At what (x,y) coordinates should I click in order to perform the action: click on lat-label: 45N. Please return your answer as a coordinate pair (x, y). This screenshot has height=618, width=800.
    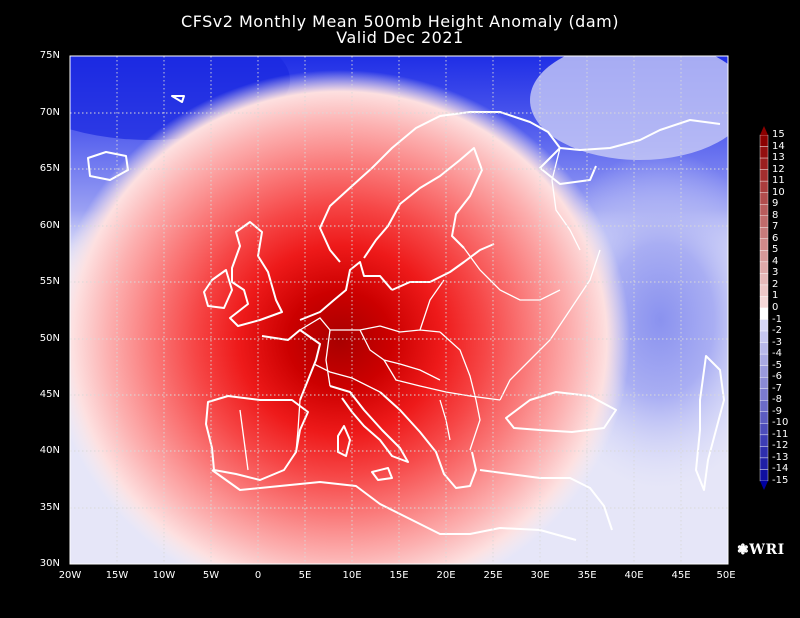
    Looking at the image, I should click on (49, 394).